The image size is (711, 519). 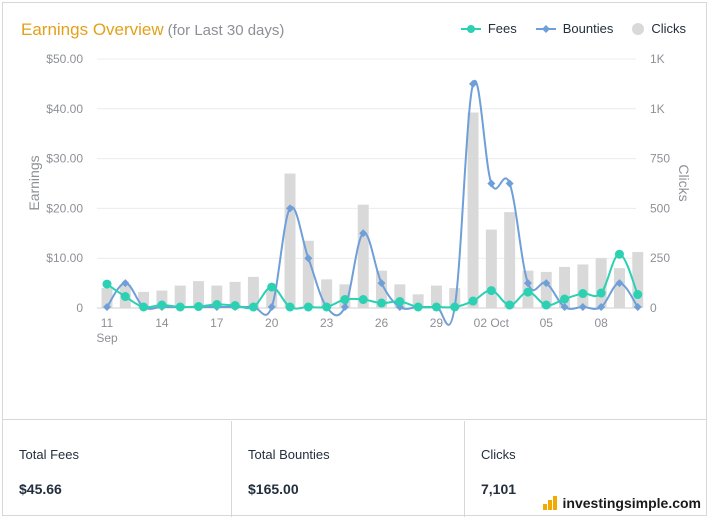 What do you see at coordinates (631, 503) in the screenshot?
I see `watermark-text: investingsimple.com` at bounding box center [631, 503].